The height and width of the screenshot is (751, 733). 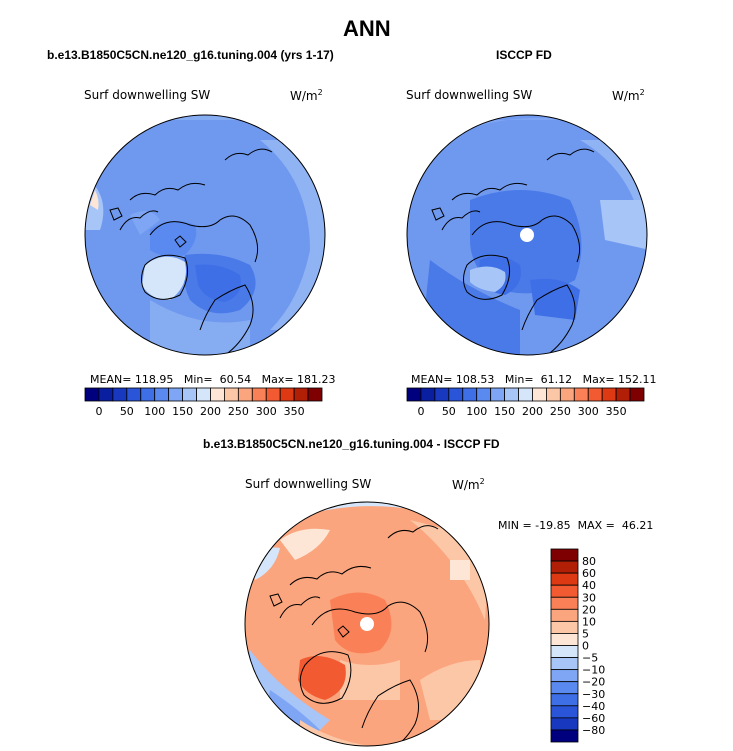 What do you see at coordinates (589, 585) in the screenshot?
I see `diff-colorbar-tick-label: 40` at bounding box center [589, 585].